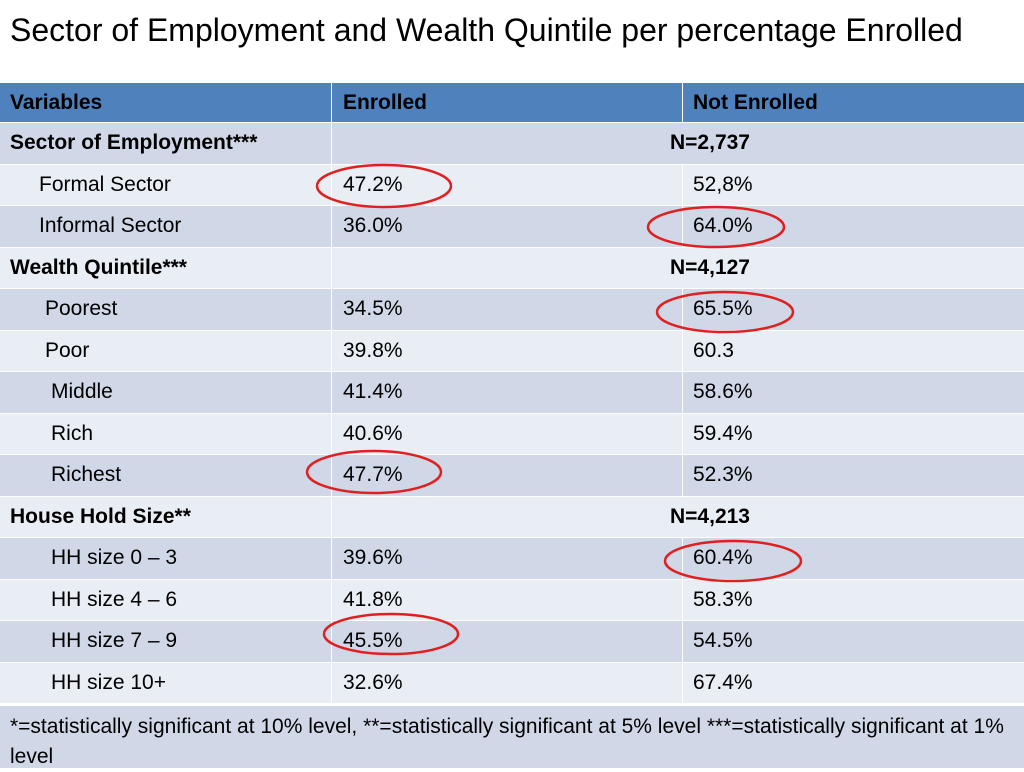 This screenshot has height=772, width=1024. I want to click on section-label: Sector of Employment***, so click(166, 143).